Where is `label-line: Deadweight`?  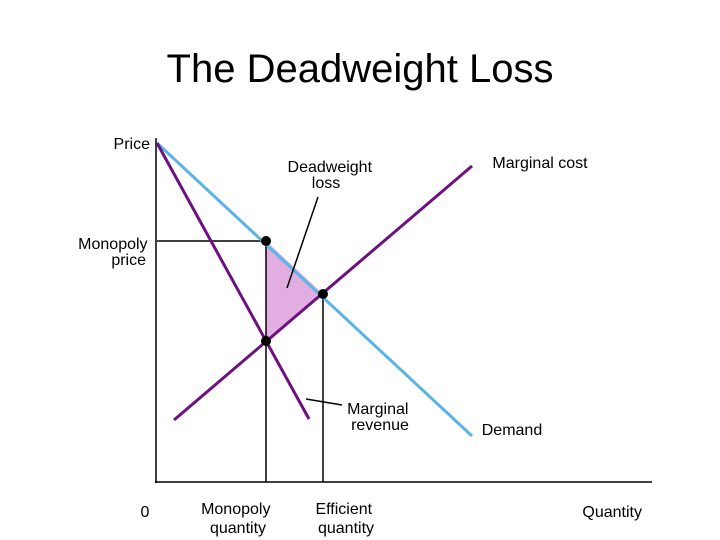
label-line: Deadweight is located at coordinates (330, 167).